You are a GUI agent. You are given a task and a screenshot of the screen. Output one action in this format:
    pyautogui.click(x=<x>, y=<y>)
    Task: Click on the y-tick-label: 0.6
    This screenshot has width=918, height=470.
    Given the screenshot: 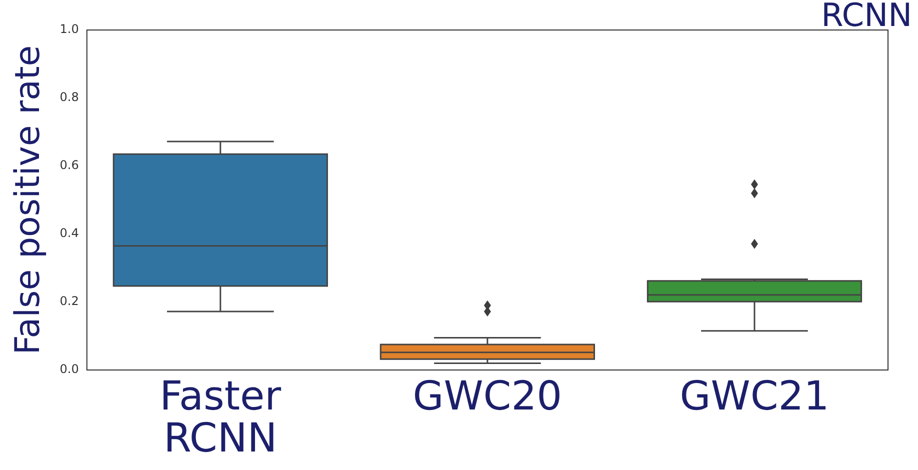 What is the action you would take?
    pyautogui.click(x=69, y=165)
    